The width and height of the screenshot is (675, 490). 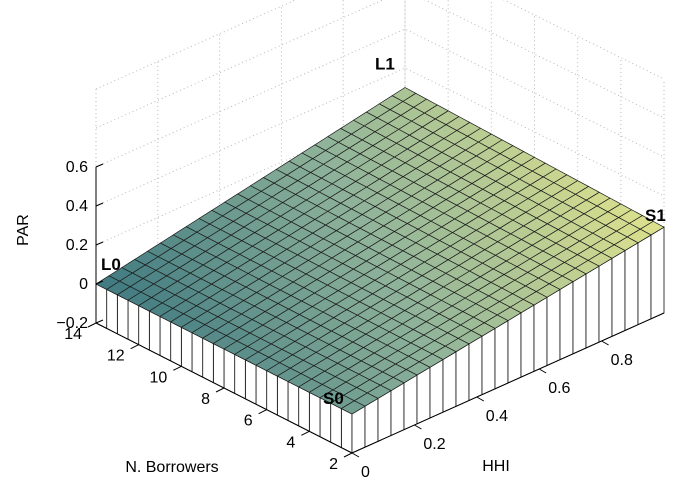 I want to click on x-tick-label: 0, so click(x=365, y=472).